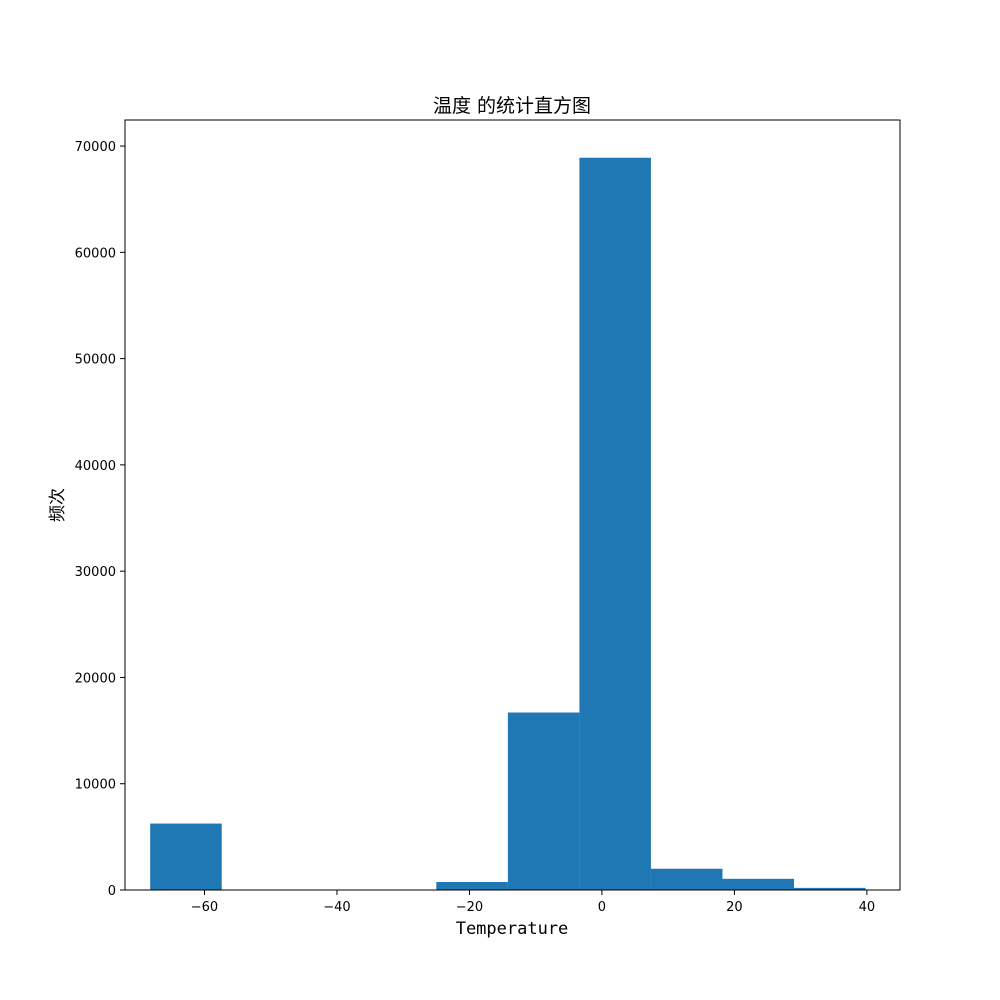 This screenshot has height=1000, width=1000. I want to click on chart-title: 温度 的统计直方图, so click(512, 106).